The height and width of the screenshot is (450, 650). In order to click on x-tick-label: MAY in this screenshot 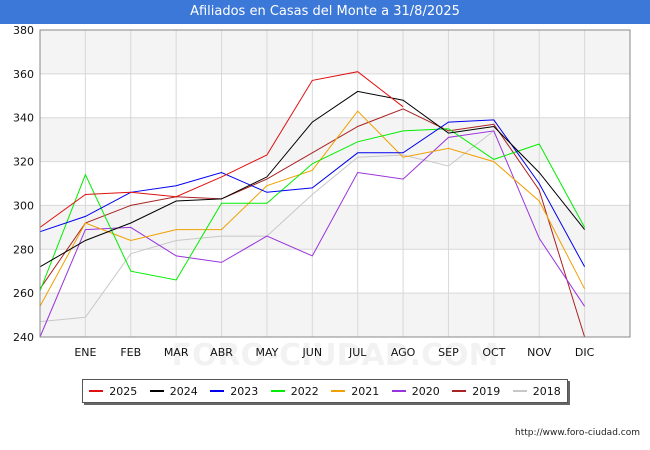, I will do `click(266, 352)`.